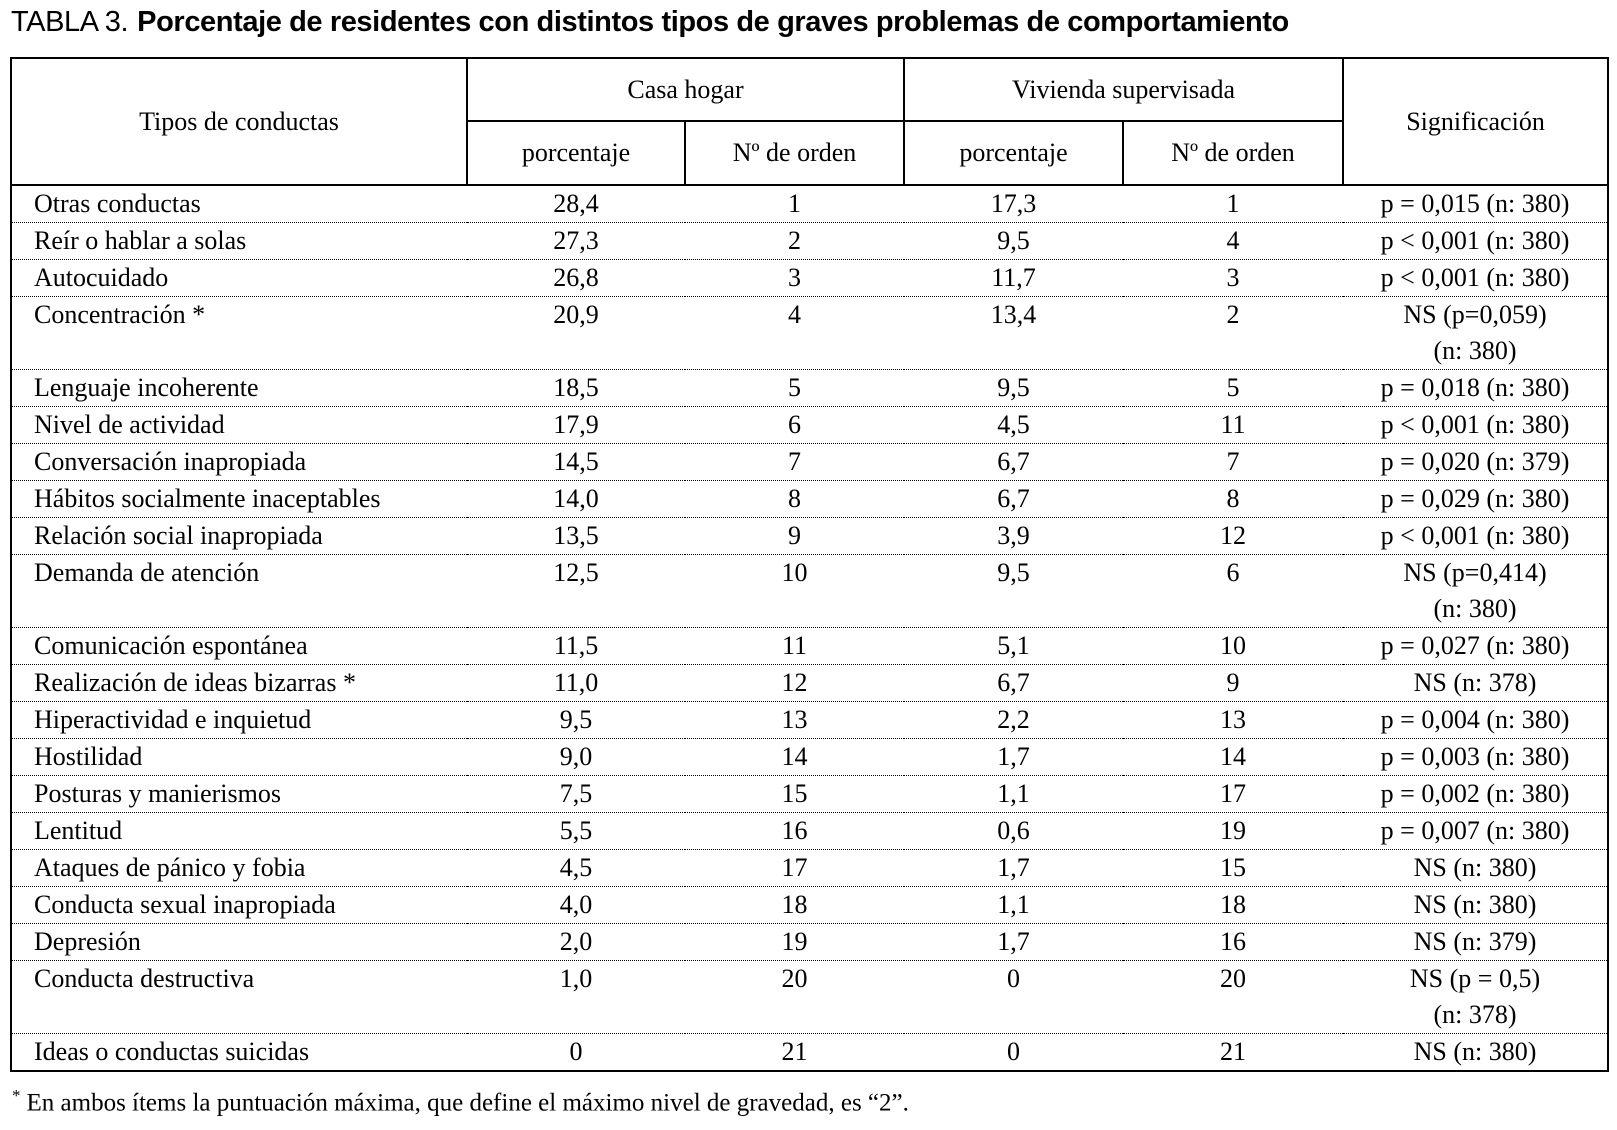  What do you see at coordinates (1233, 425) in the screenshot?
I see `cell-vivienda-orden: 11` at bounding box center [1233, 425].